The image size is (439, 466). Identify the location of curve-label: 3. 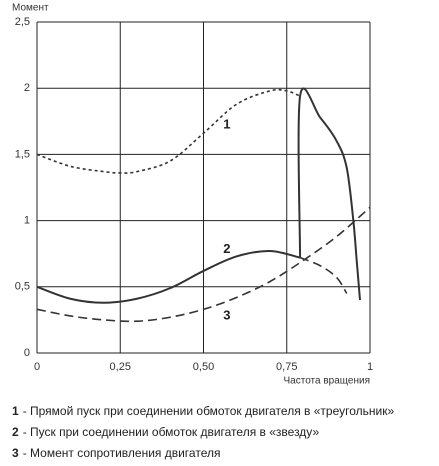
(226, 314).